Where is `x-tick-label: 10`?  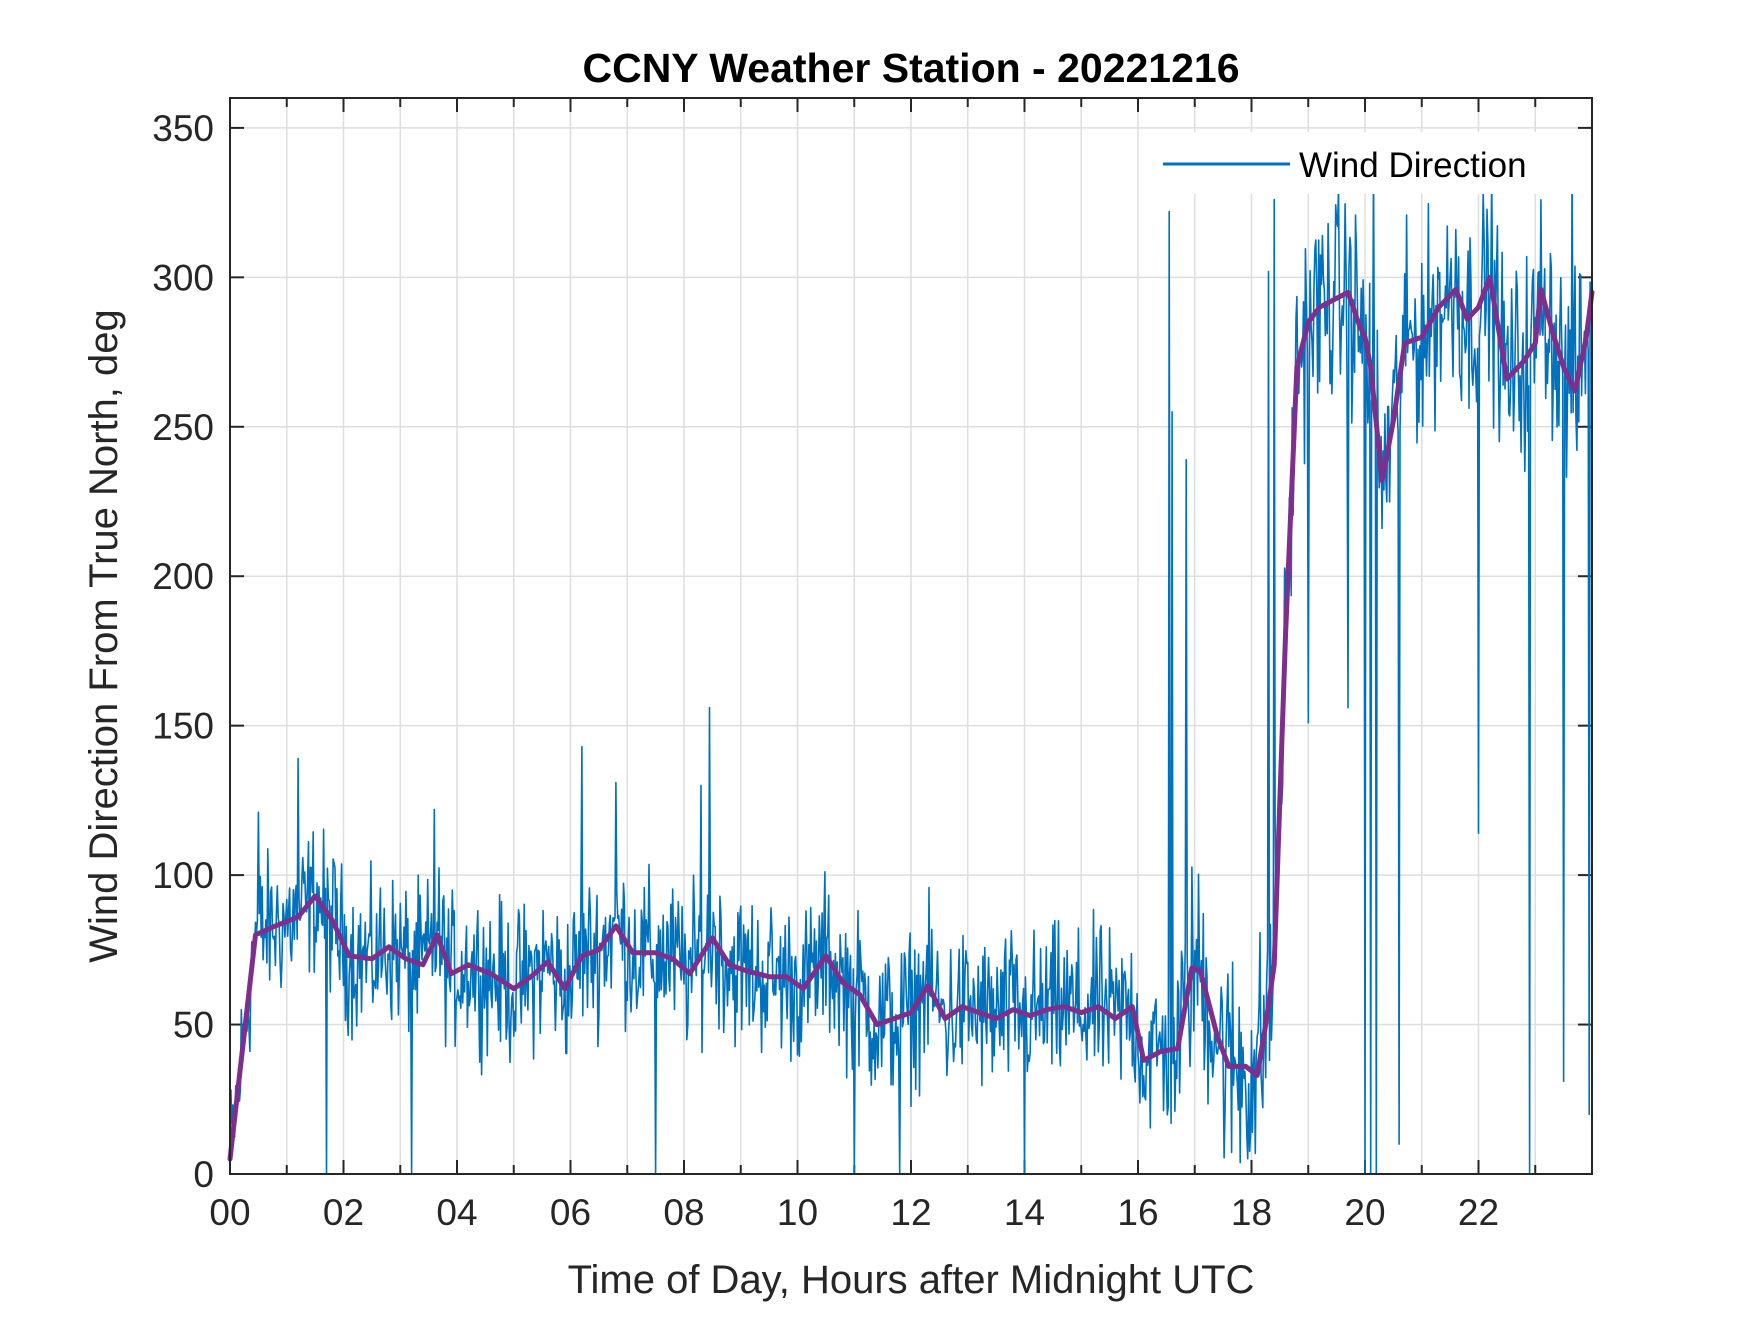 x-tick-label: 10 is located at coordinates (797, 1212).